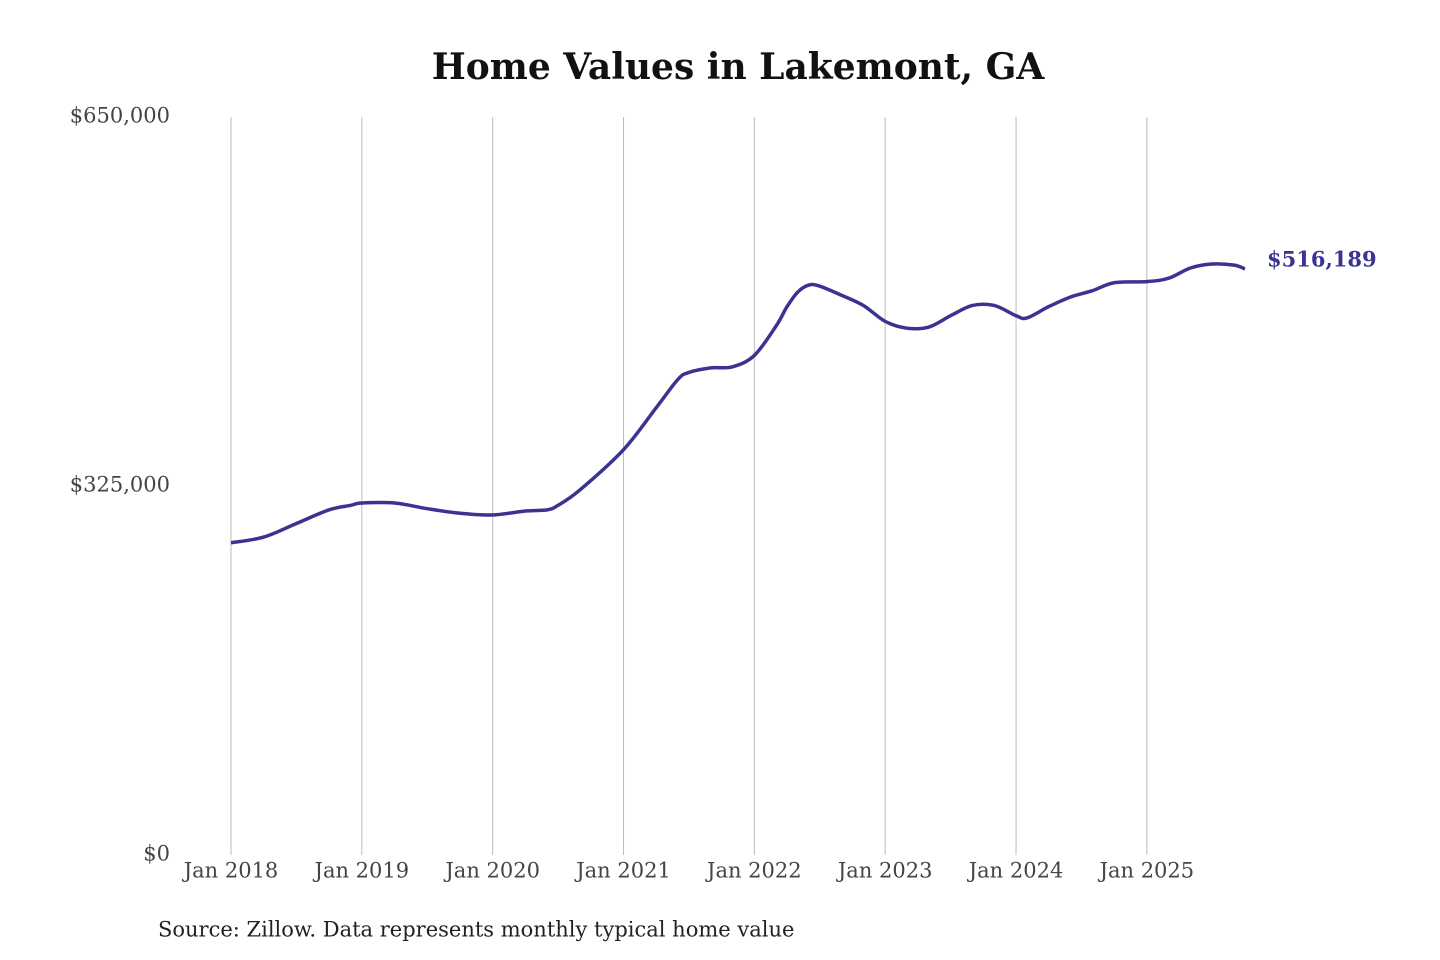  What do you see at coordinates (491, 871) in the screenshot?
I see `x-tick-label: Jan 2020` at bounding box center [491, 871].